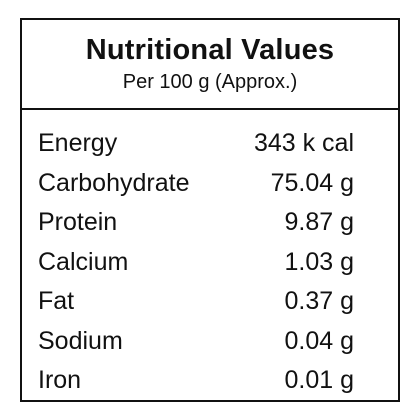 The image size is (420, 420). Describe the element at coordinates (114, 182) in the screenshot. I see `nutrient-name: Carbohydrate` at that location.